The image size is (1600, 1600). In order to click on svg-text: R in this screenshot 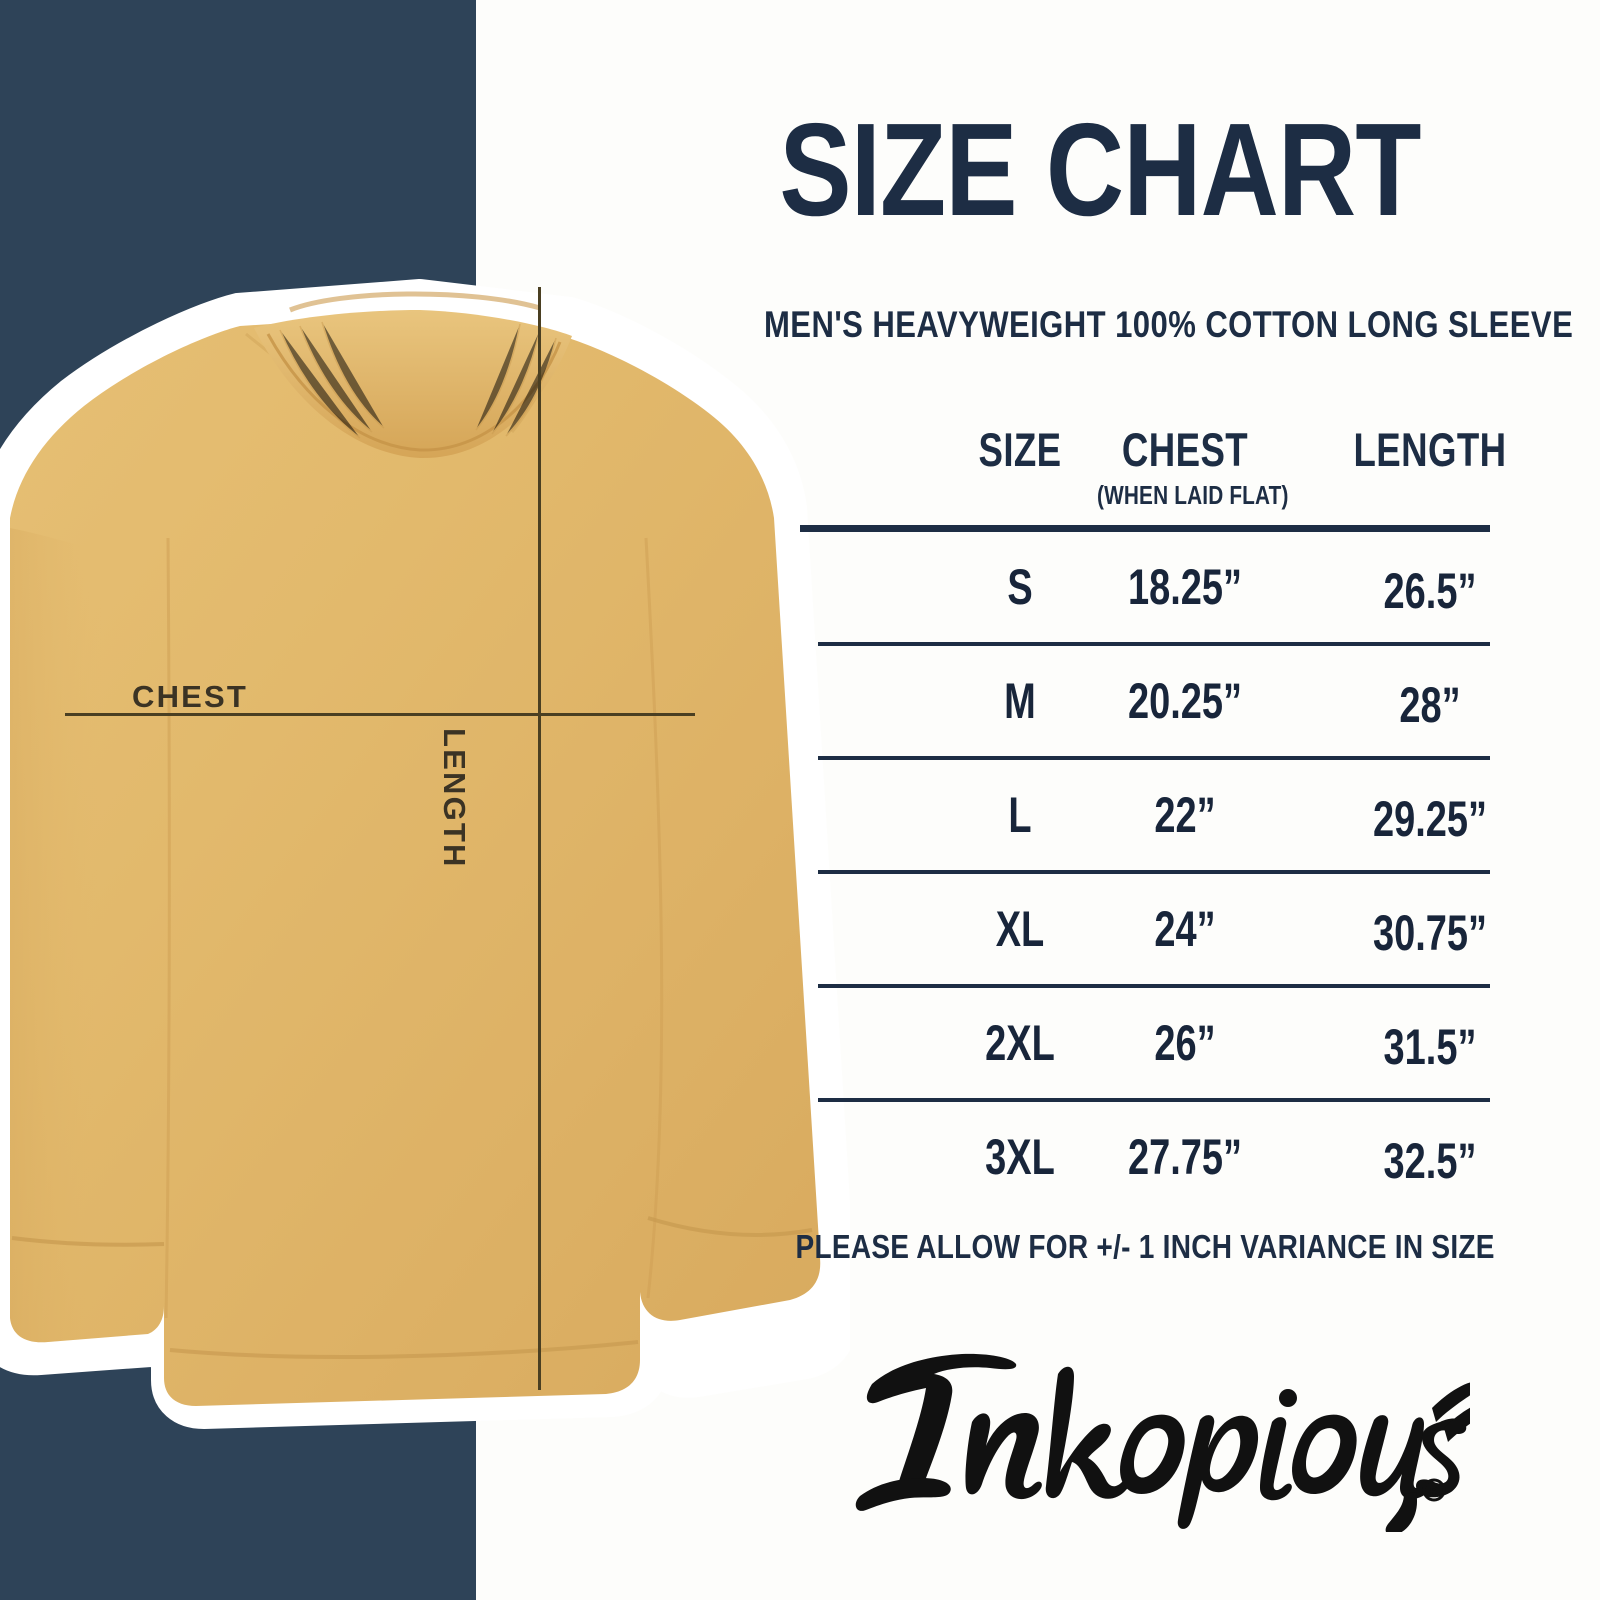, I will do `click(1434, 1492)`.